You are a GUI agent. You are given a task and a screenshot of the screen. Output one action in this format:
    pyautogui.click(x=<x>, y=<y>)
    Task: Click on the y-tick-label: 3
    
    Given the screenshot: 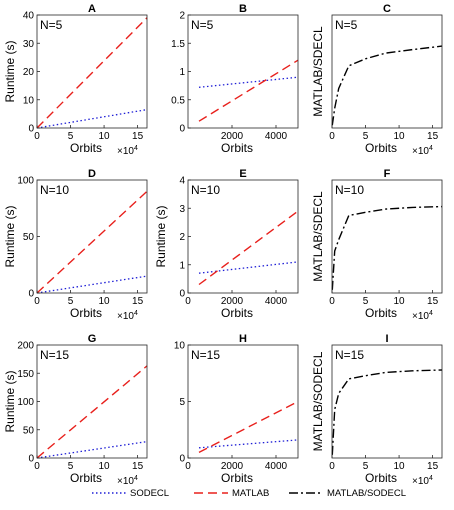 What is the action you would take?
    pyautogui.click(x=182, y=209)
    